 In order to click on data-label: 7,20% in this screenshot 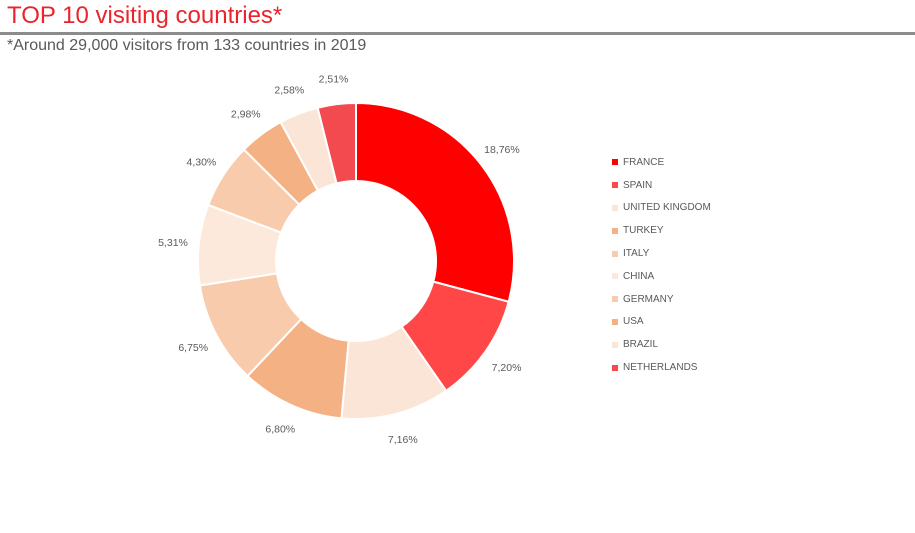, I will do `click(507, 368)`.